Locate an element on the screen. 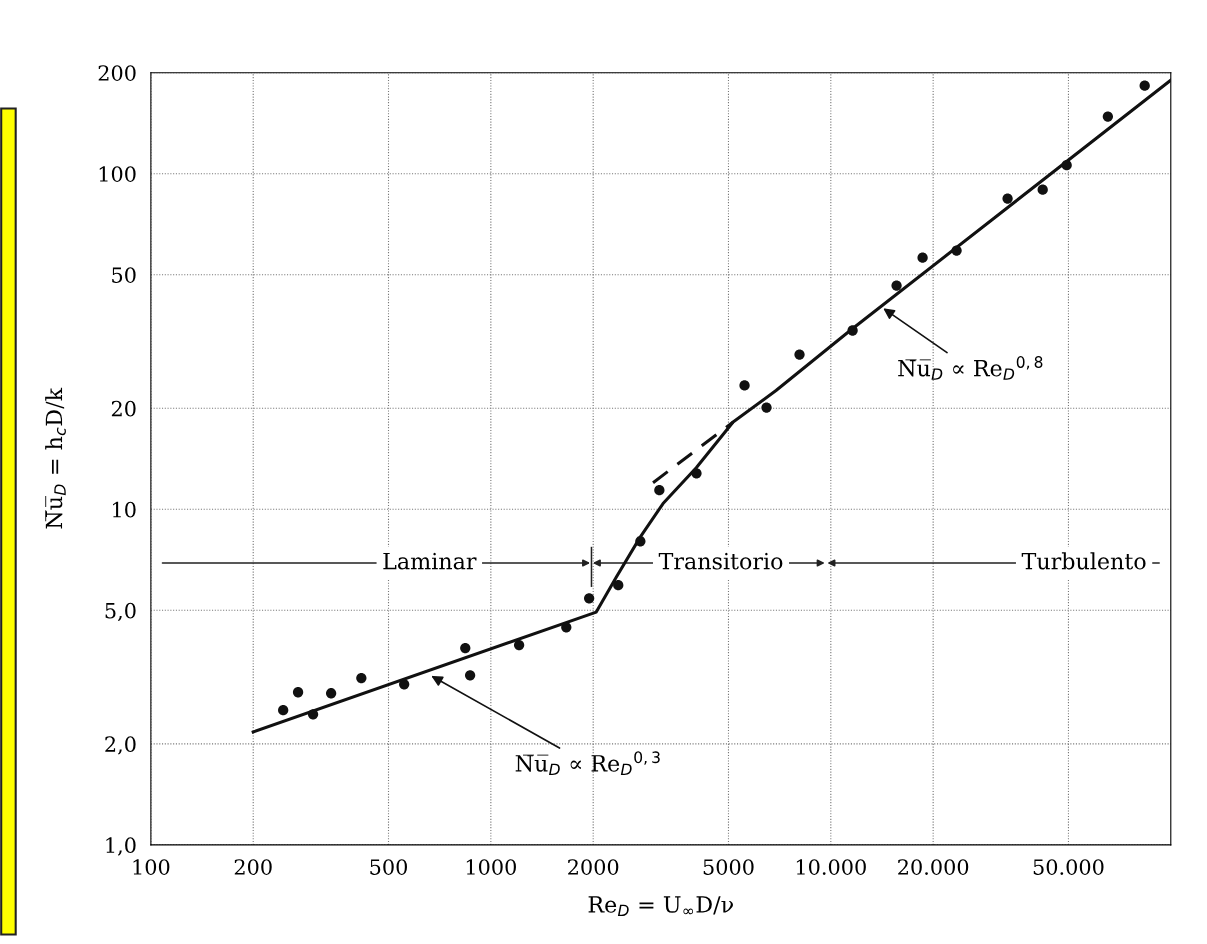  y-tick-label: 10 is located at coordinates (124, 509).